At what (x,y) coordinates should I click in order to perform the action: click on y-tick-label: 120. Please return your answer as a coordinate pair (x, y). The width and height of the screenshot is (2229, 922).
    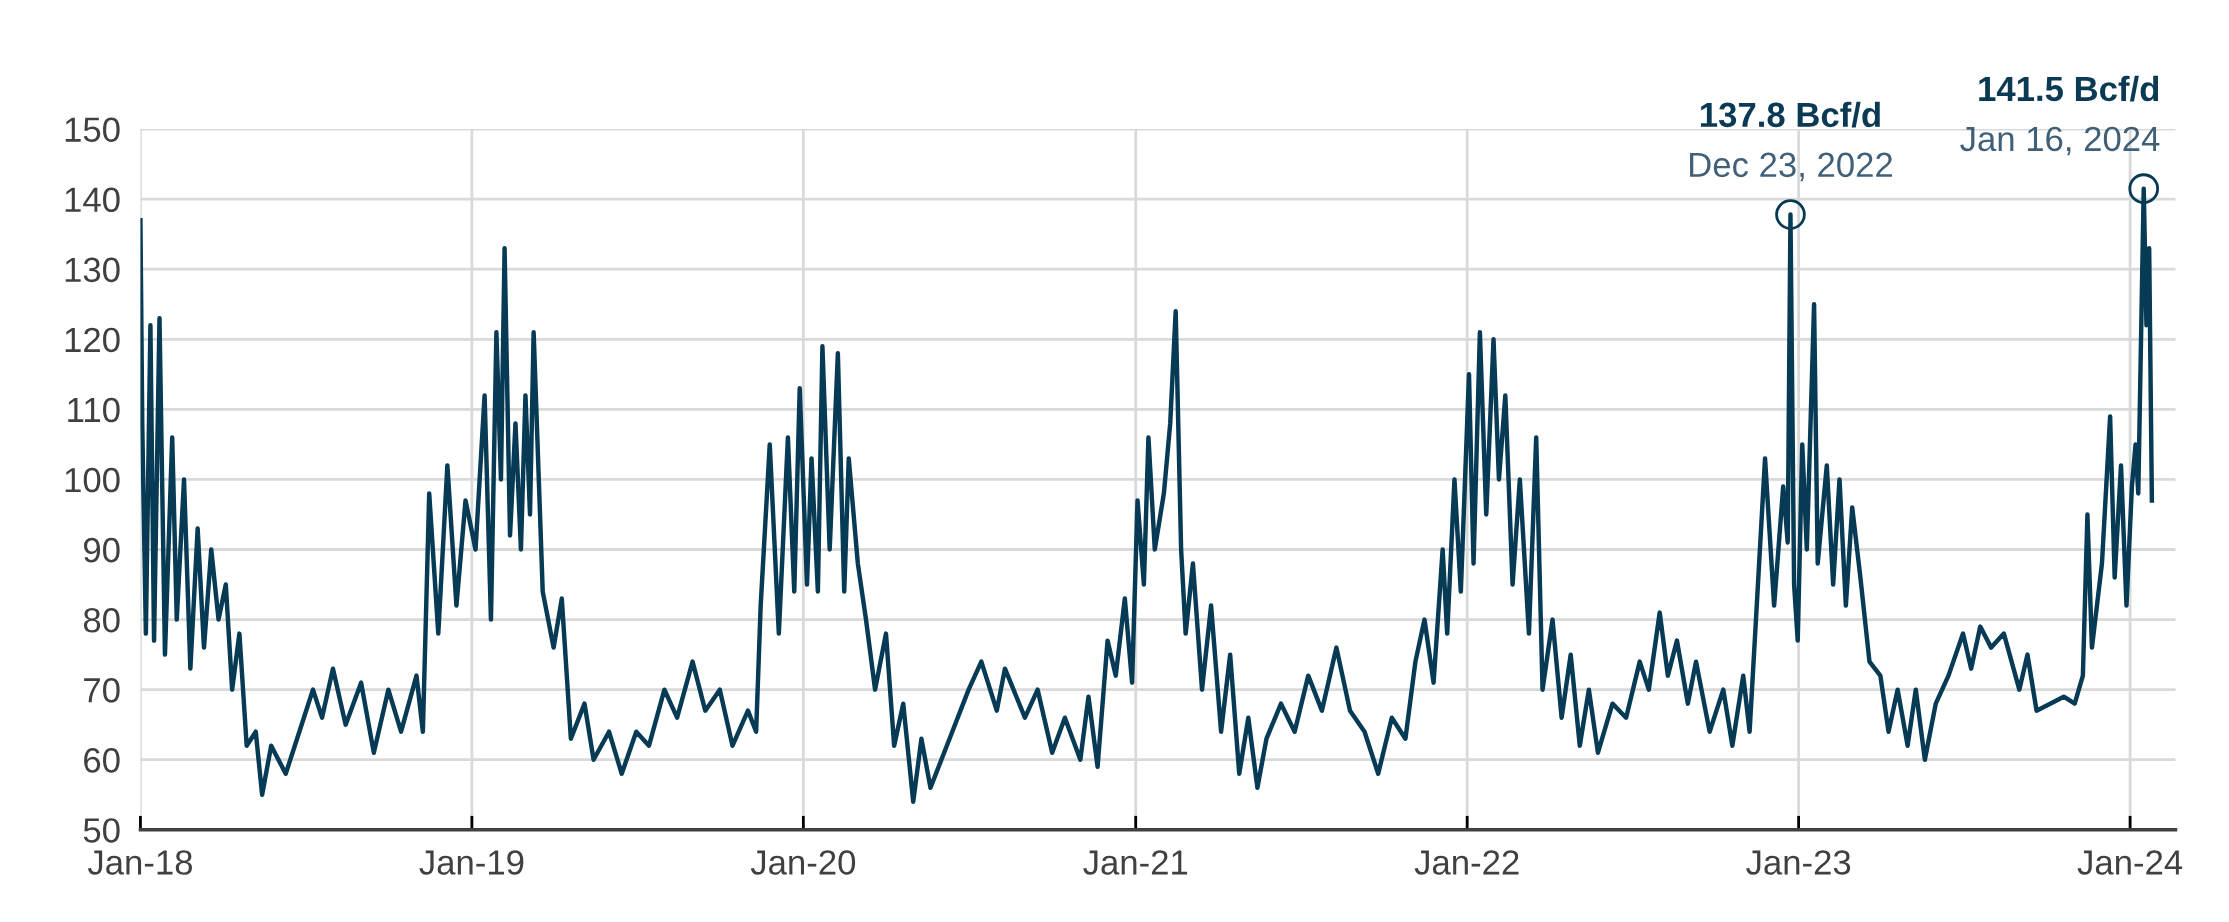
    Looking at the image, I should click on (92, 340).